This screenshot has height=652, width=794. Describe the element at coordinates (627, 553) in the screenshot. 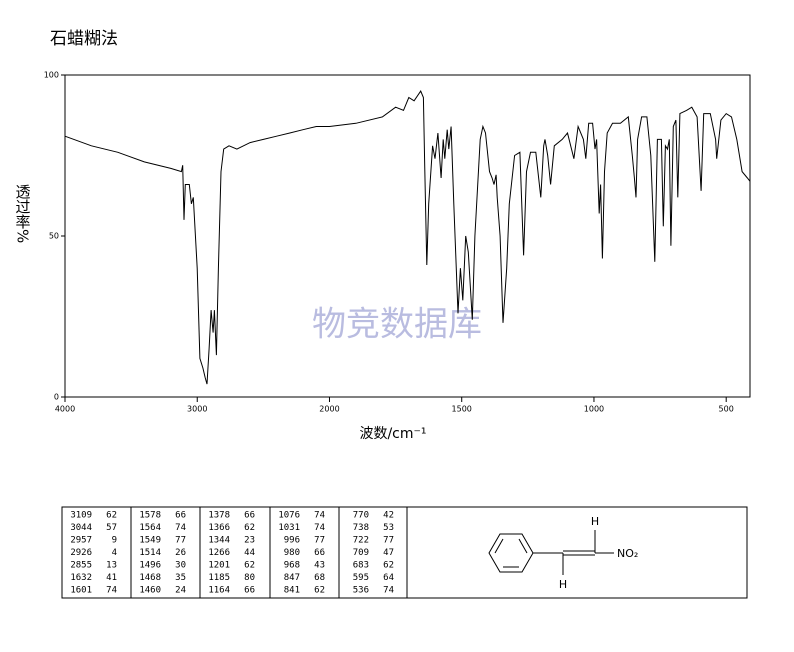

I see `group-label: NO₂` at that location.